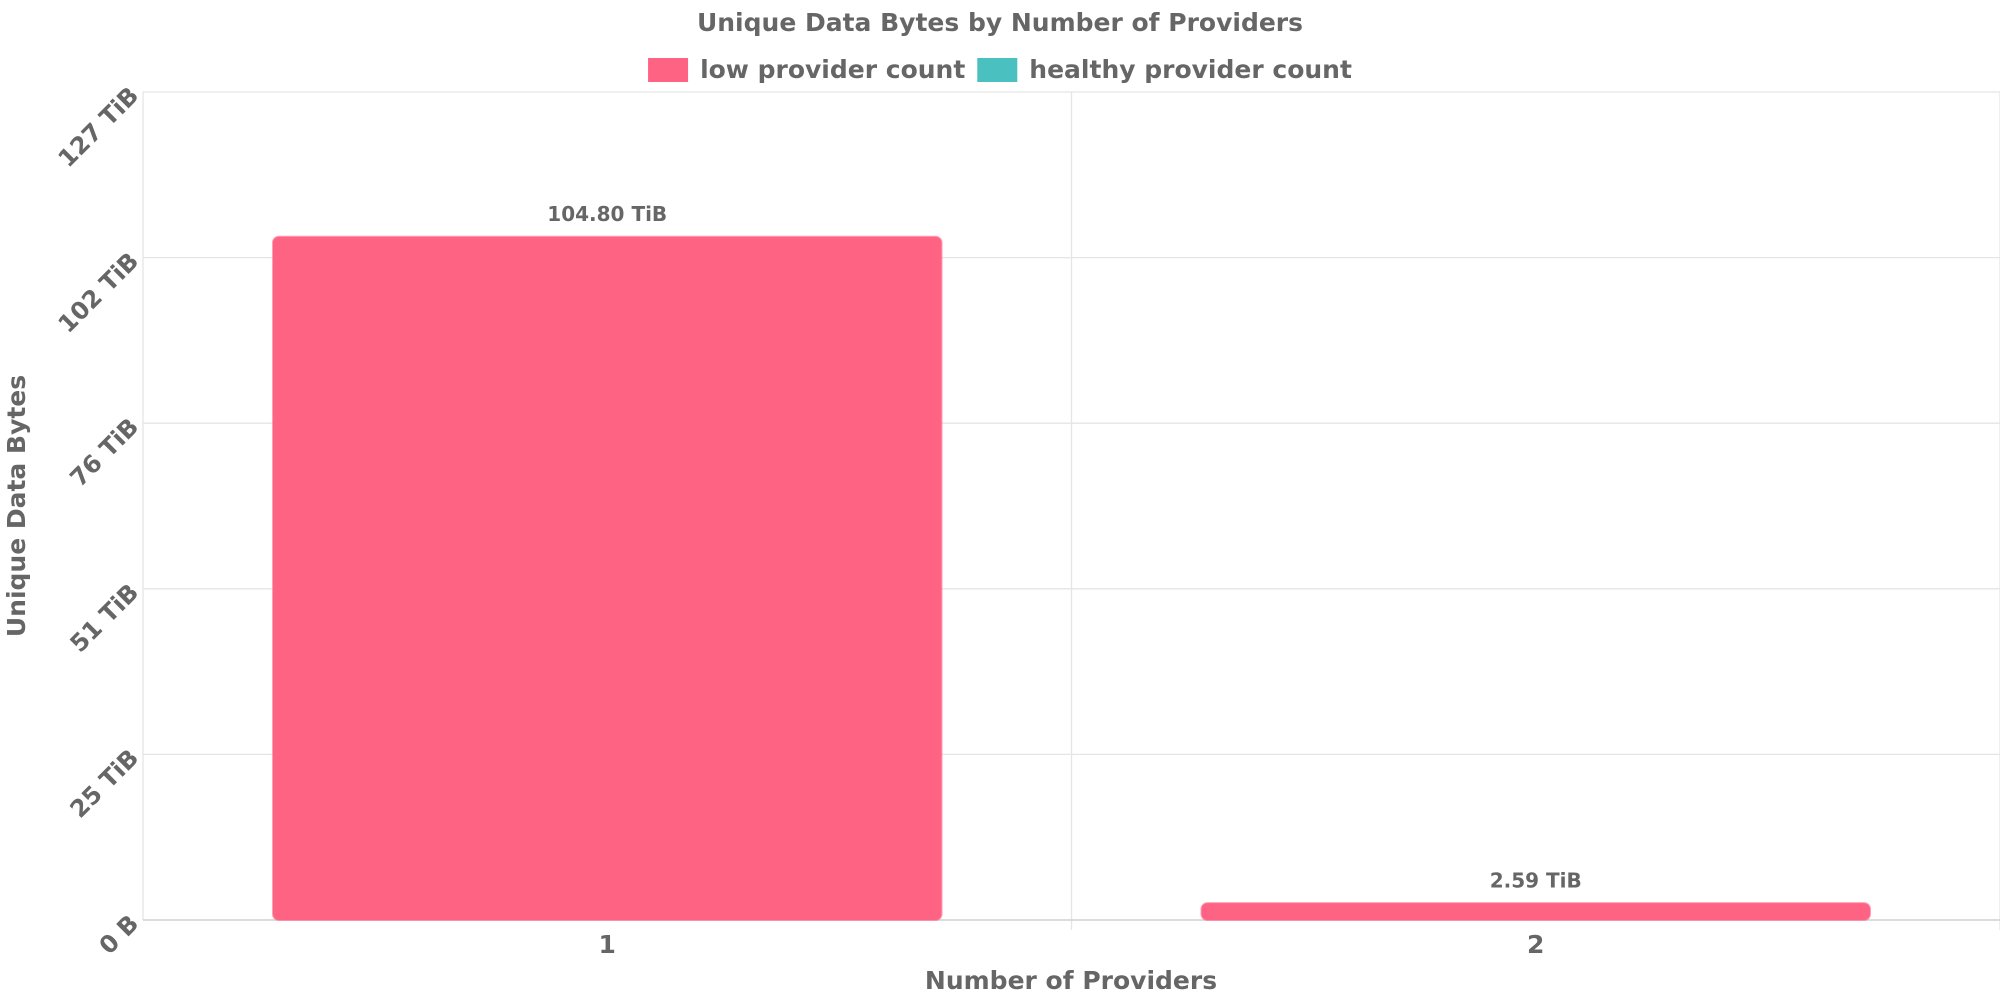 The width and height of the screenshot is (2000, 1000). Describe the element at coordinates (98, 126) in the screenshot. I see `y-tick-label: 127 TiB` at that location.